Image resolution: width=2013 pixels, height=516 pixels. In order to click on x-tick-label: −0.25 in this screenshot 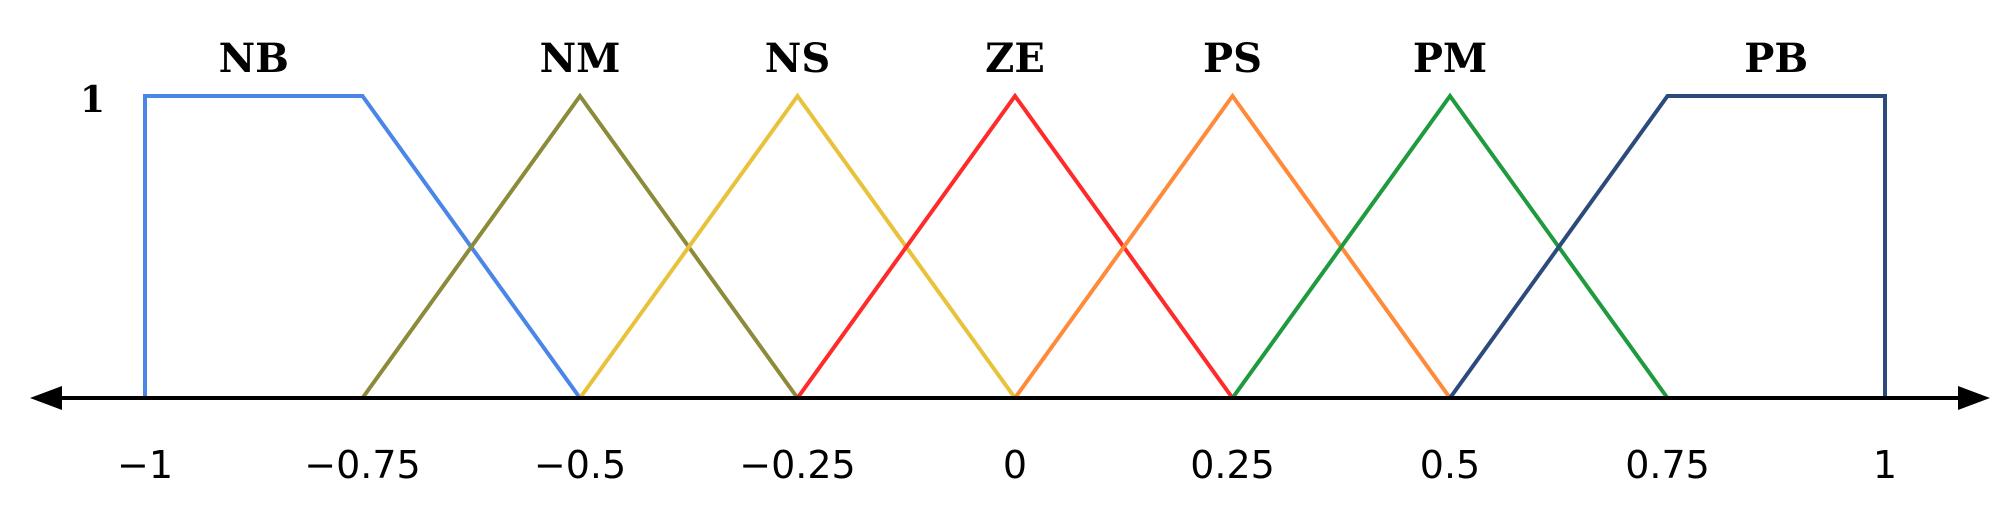, I will do `click(797, 465)`.